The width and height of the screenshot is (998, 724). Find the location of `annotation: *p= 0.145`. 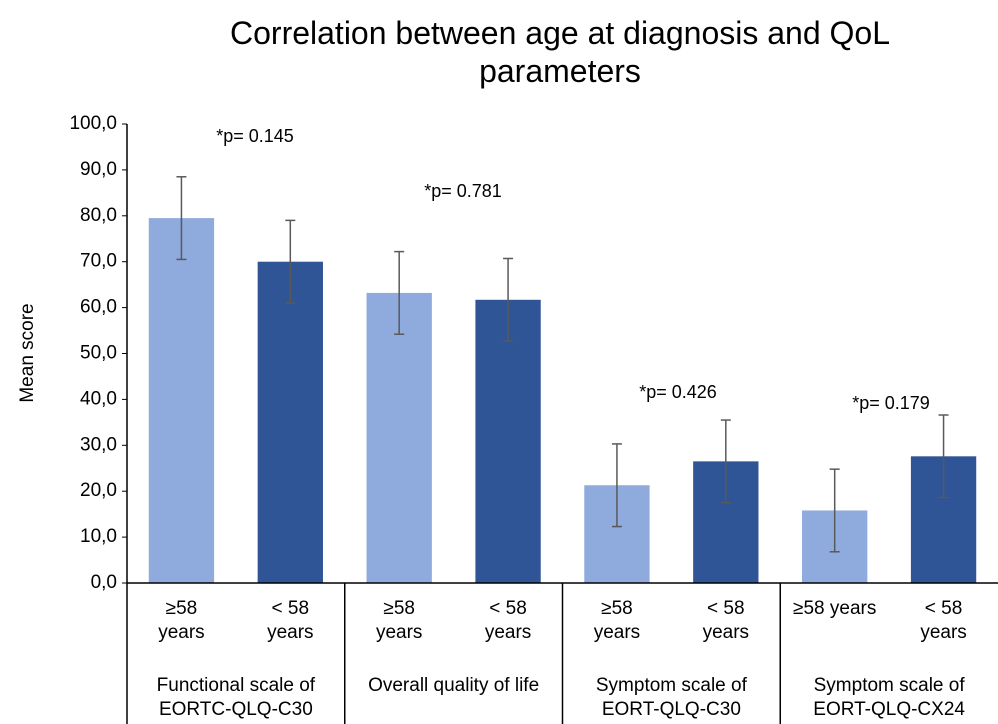

annotation: *p= 0.145 is located at coordinates (255, 136).